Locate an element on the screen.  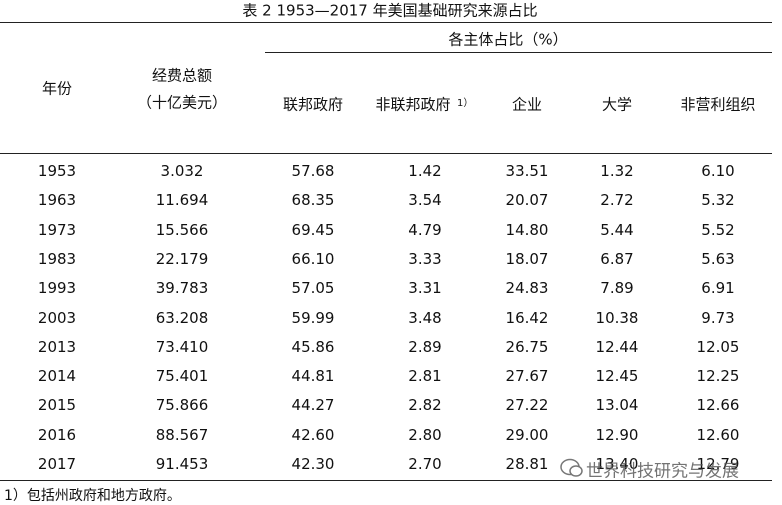
value-cell: 3.31 is located at coordinates (425, 288).